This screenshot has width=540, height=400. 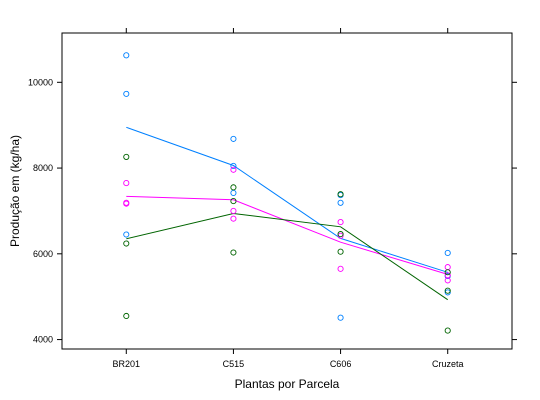 What do you see at coordinates (288, 364) in the screenshot?
I see `x-axis-tick-labels: BR201 C515 C606 Cruzeta` at bounding box center [288, 364].